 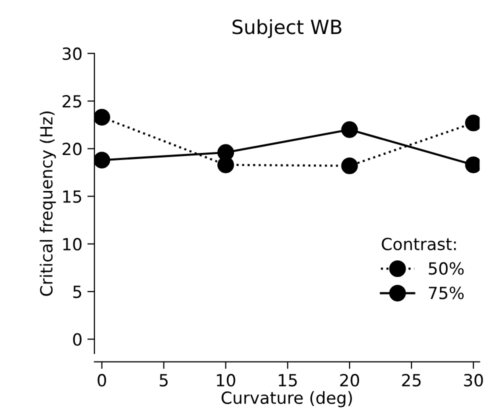 I want to click on x-tick-label: 25, so click(x=411, y=380).